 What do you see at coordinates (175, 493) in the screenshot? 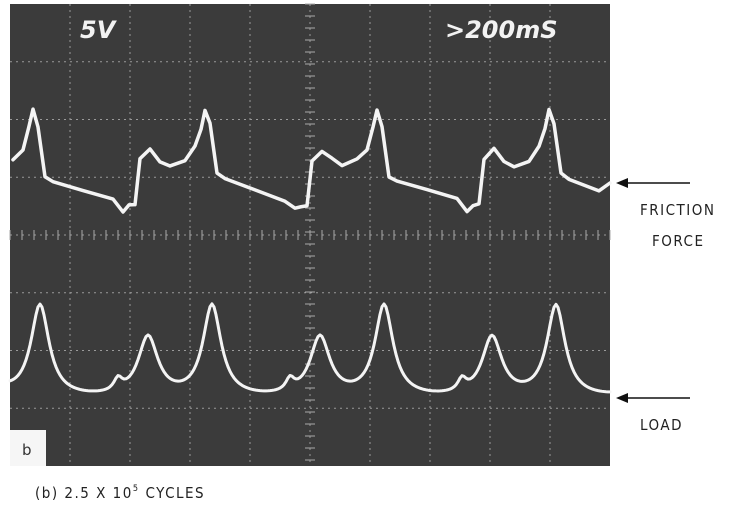
I see `caption-text: CYCLES` at bounding box center [175, 493].